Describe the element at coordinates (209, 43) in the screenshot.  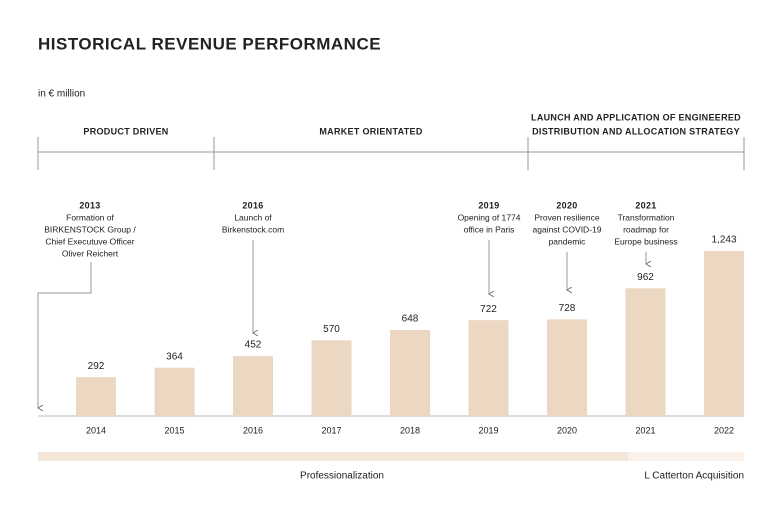
I see `chart-title: HISTORICAL REVENUE PERFORMANCE` at that location.